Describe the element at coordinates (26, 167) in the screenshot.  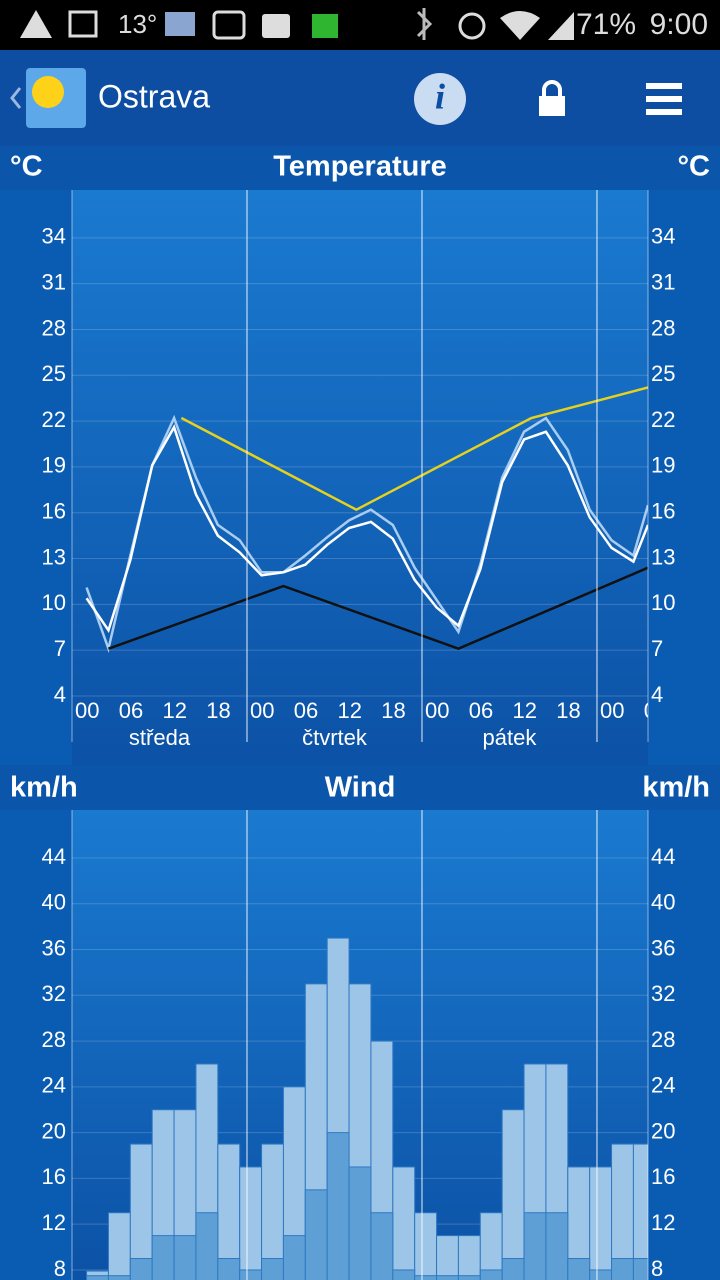
I see `y-unit-left: °C` at that location.